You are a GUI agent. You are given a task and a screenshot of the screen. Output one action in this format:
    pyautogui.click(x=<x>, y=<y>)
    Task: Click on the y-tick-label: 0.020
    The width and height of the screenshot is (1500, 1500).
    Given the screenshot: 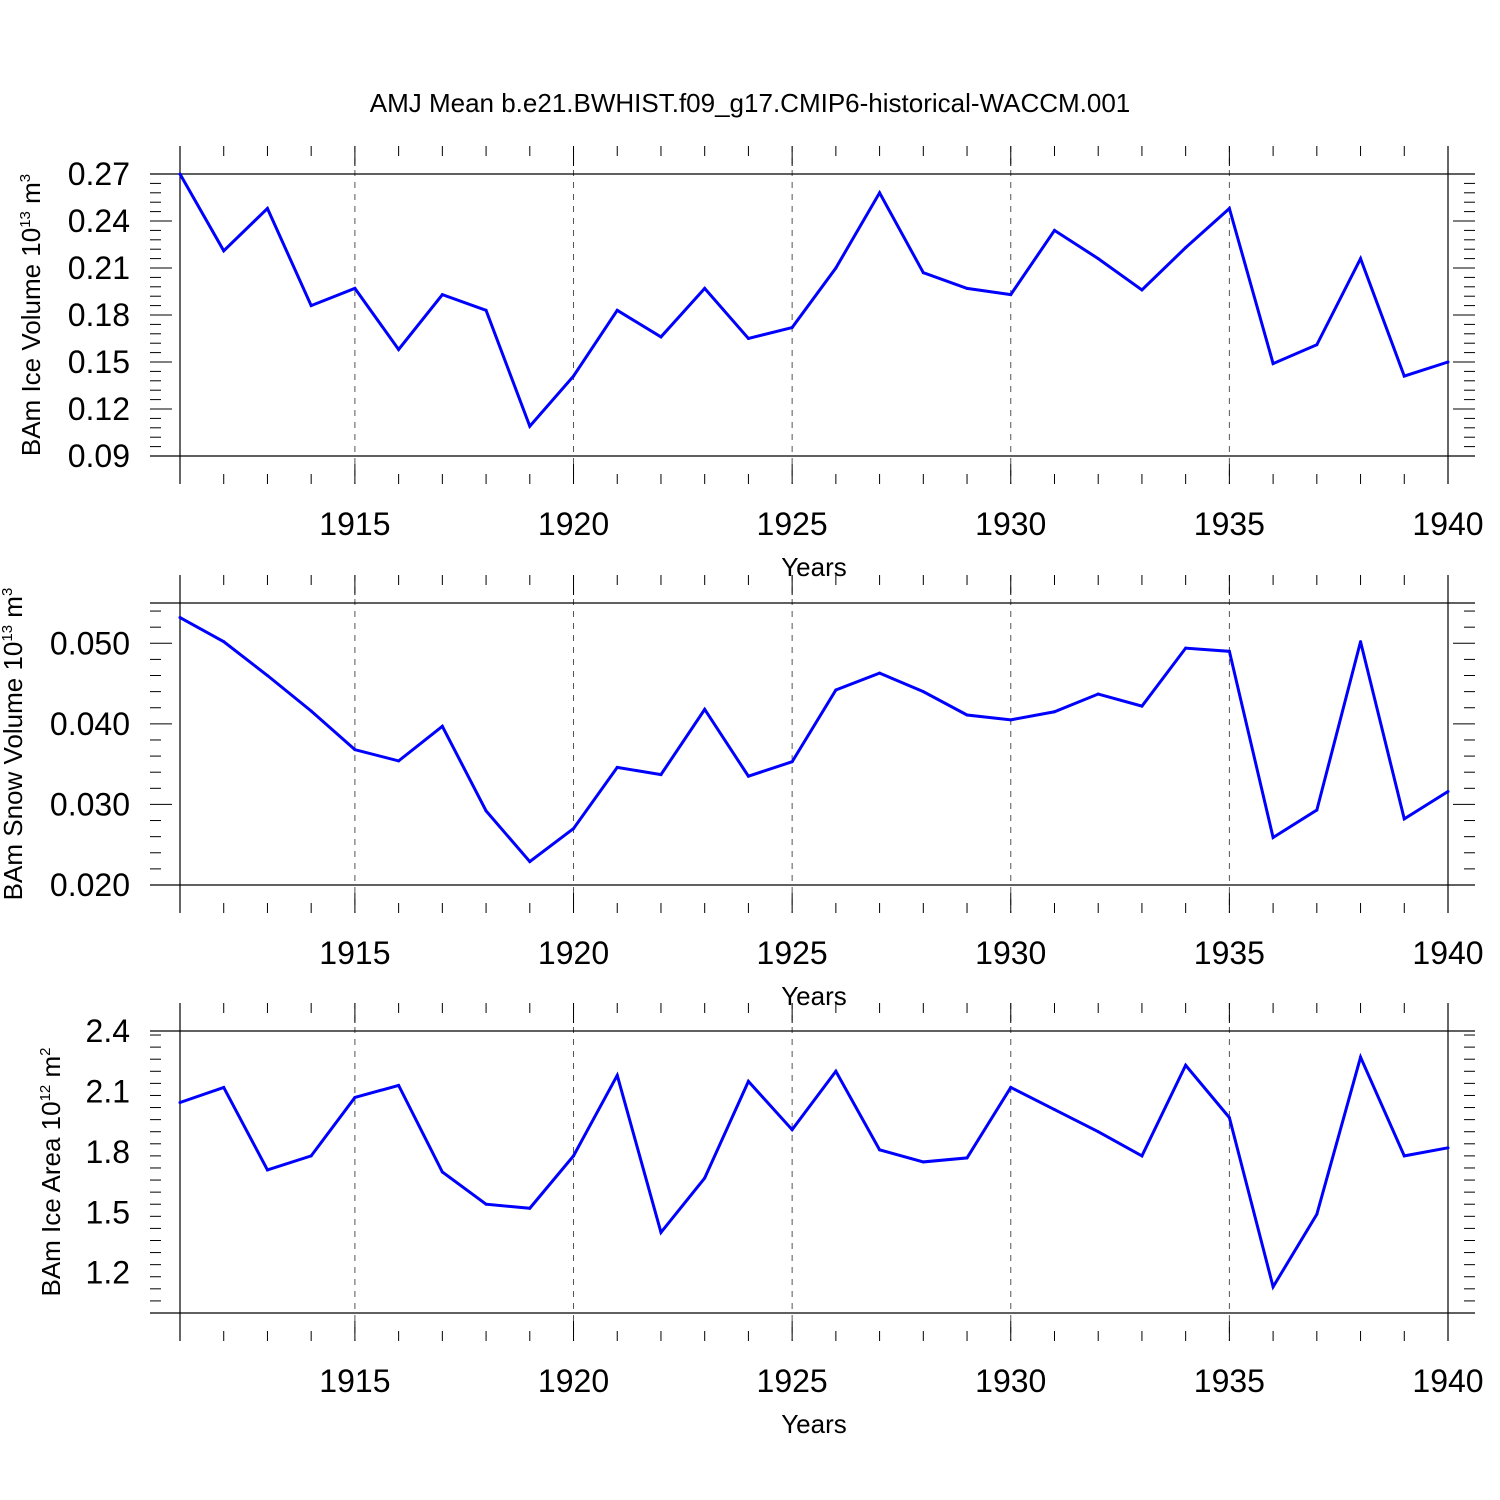 What is the action you would take?
    pyautogui.click(x=90, y=885)
    